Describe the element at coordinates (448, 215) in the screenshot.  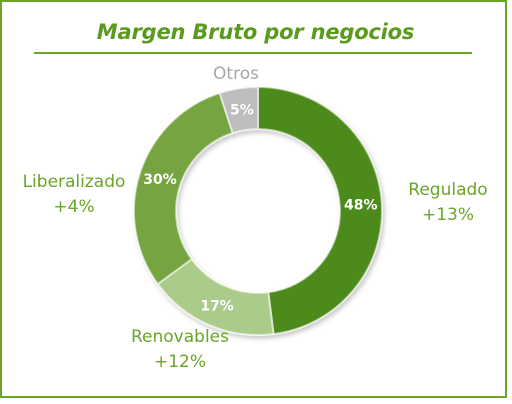
I see `slice-change-regulado: +13%` at that location.